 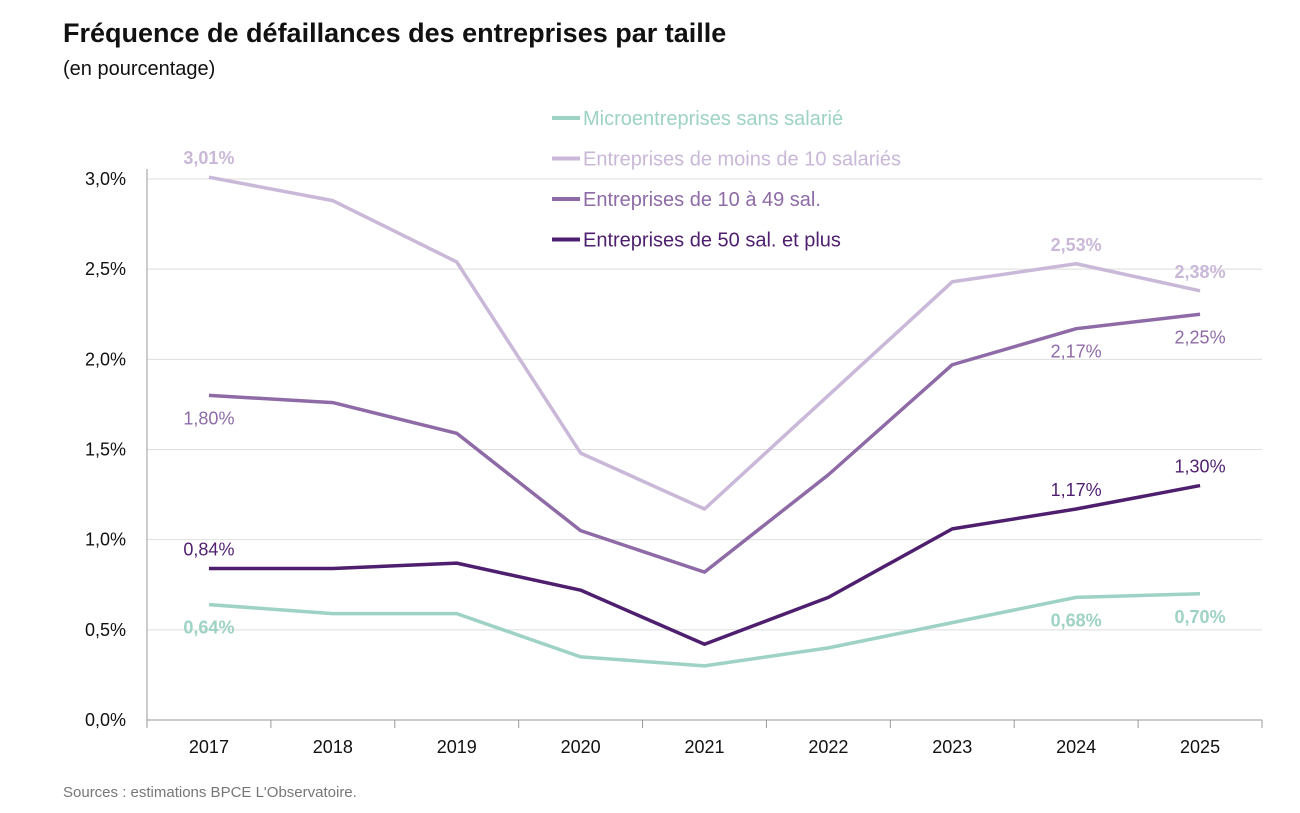 What do you see at coordinates (105, 720) in the screenshot?
I see `y-tick-label: 0,0%` at bounding box center [105, 720].